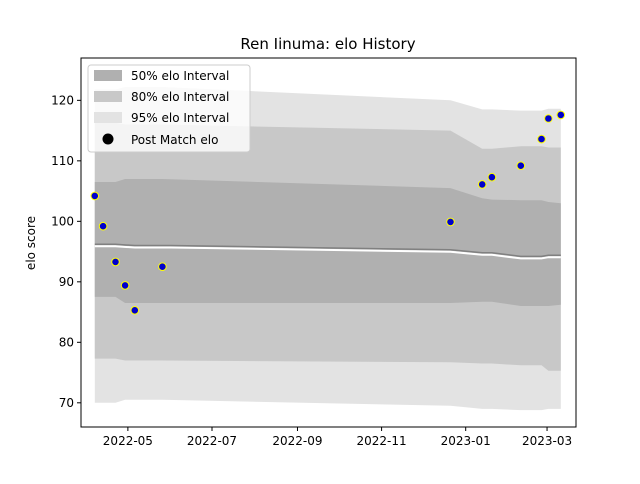 Image resolution: width=640 pixels, height=484 pixels. What do you see at coordinates (66, 403) in the screenshot?
I see `y-tick-label: 70` at bounding box center [66, 403].